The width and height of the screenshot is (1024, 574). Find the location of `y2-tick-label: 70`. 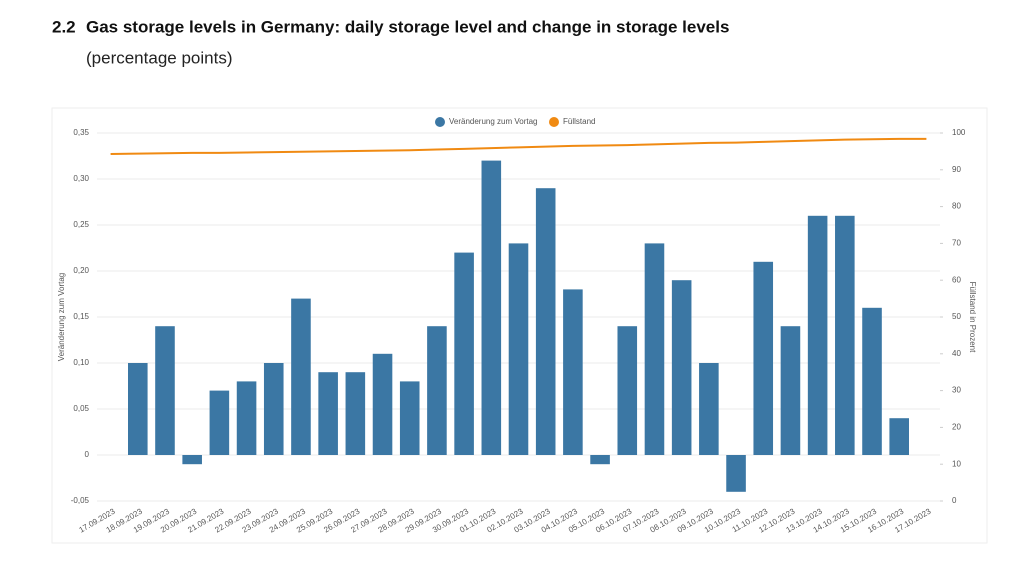

y2-tick-label: 70 is located at coordinates (956, 243).